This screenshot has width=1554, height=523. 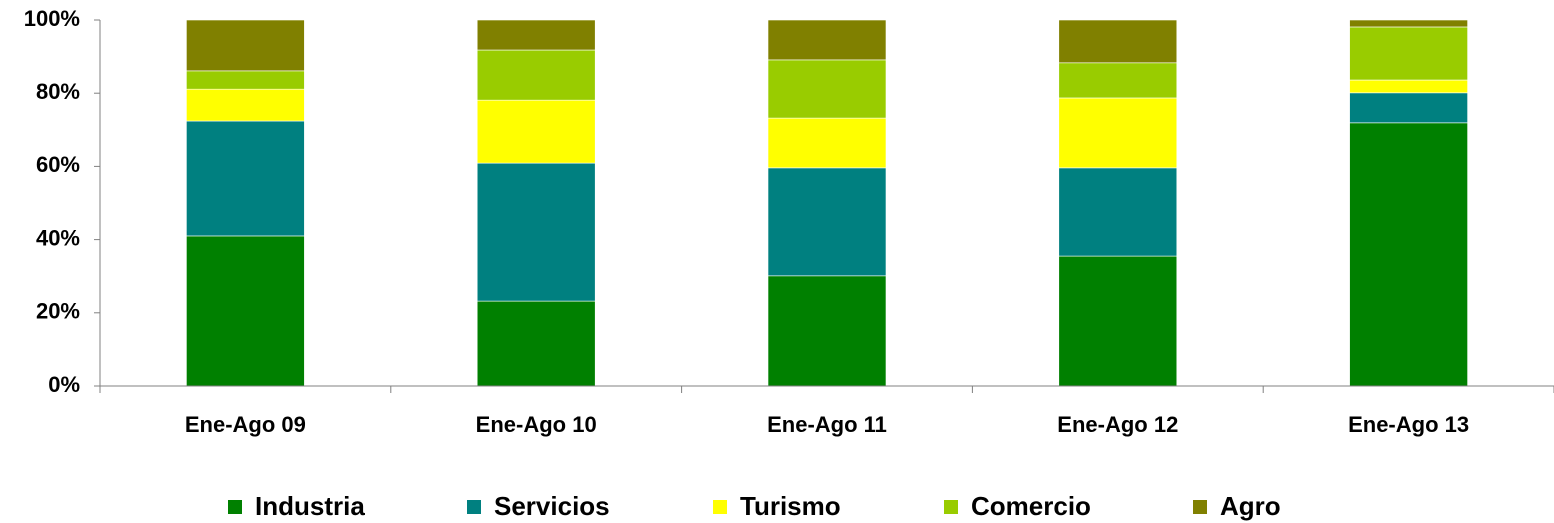 I want to click on legend-label: Turismo, so click(x=790, y=506).